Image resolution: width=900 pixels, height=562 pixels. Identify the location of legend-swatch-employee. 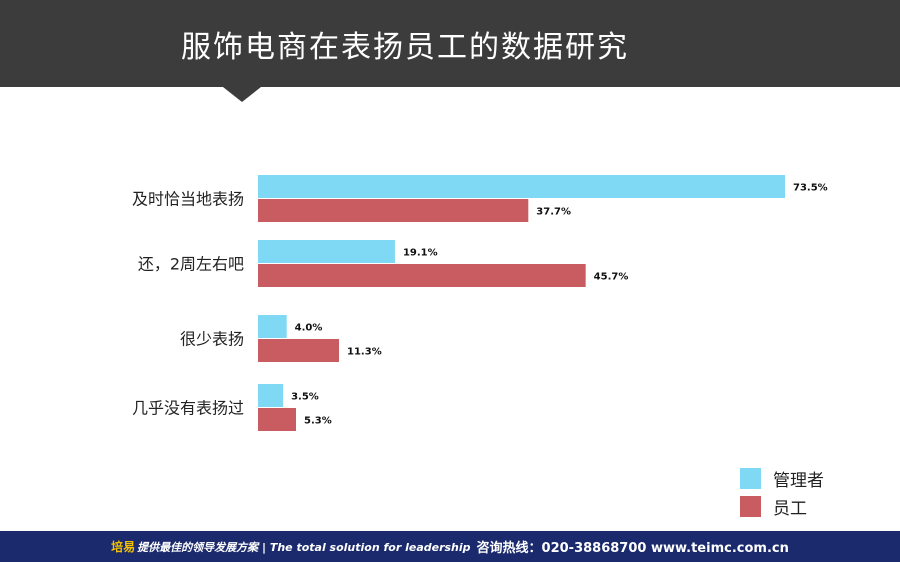
(750, 506).